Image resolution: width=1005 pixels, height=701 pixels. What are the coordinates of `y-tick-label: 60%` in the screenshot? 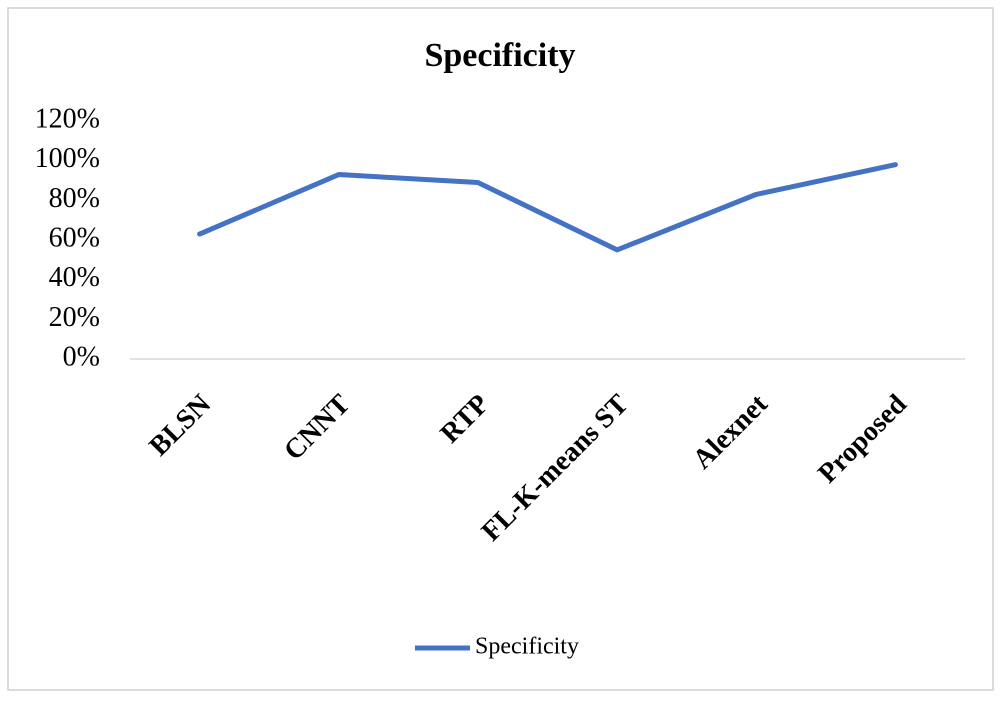 It's located at (74, 237).